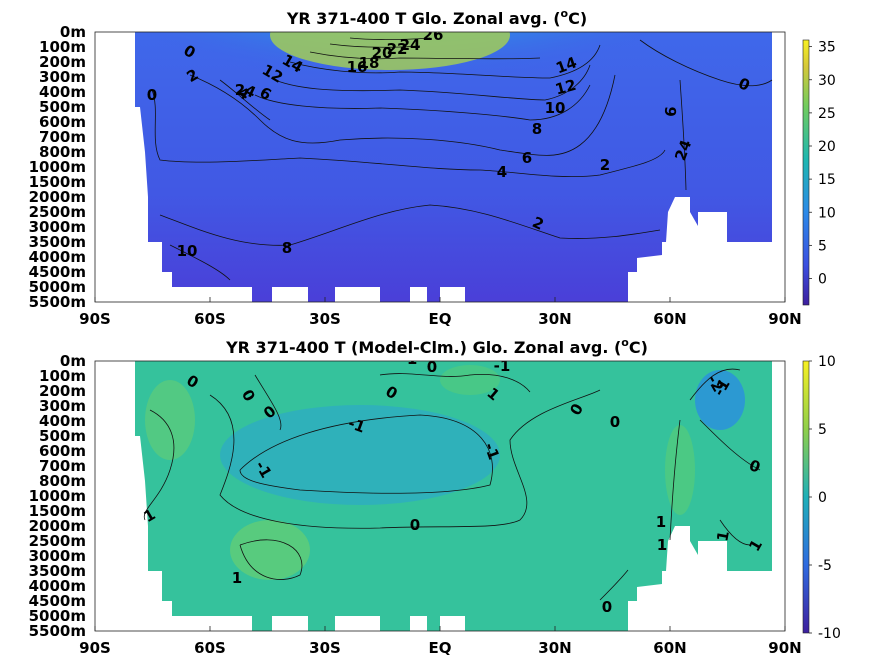 The width and height of the screenshot is (875, 656). I want to click on contour-label: 20, so click(382, 53).